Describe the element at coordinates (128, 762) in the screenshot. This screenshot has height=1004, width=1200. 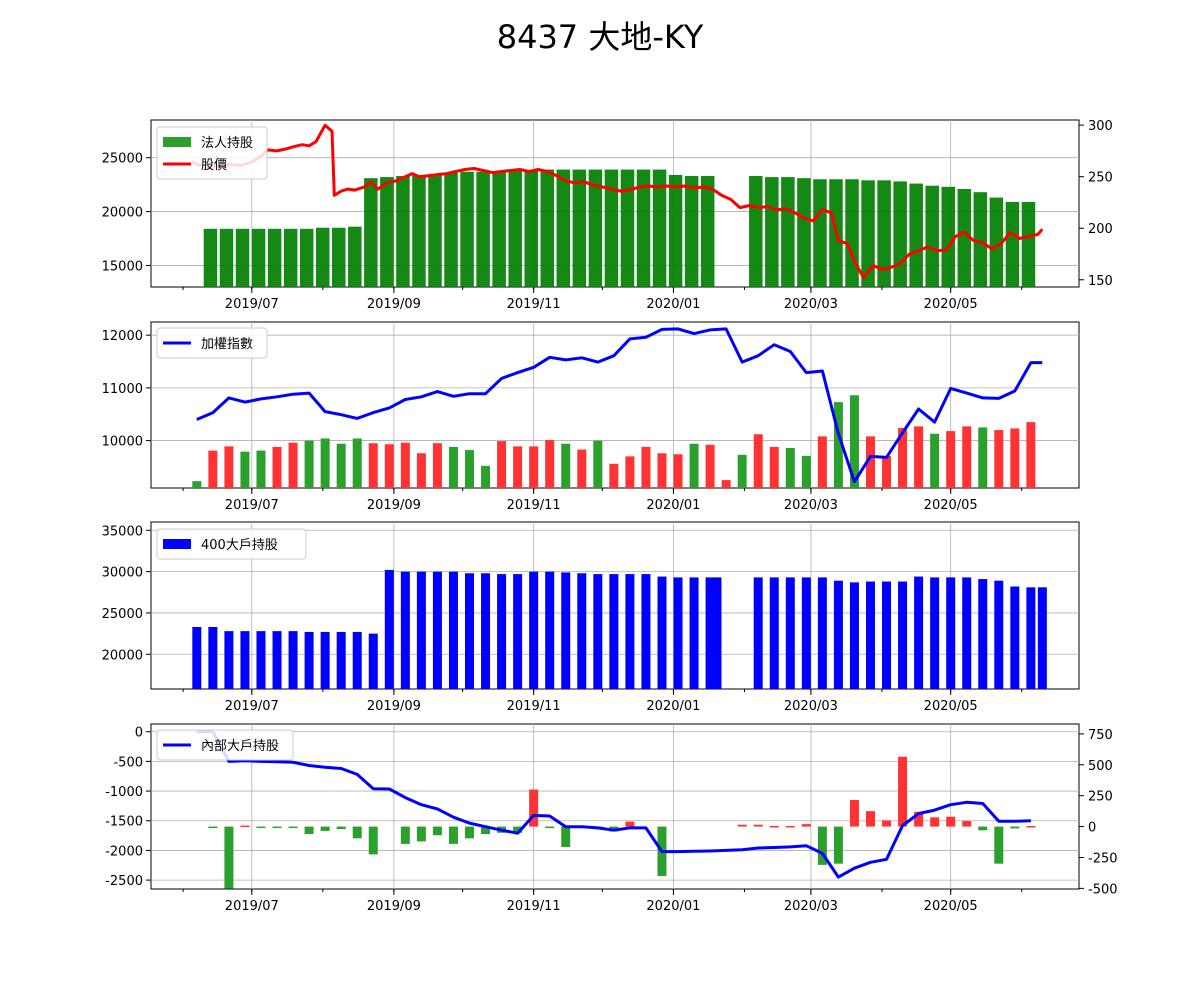
I see `y-tick-label: -500` at that location.